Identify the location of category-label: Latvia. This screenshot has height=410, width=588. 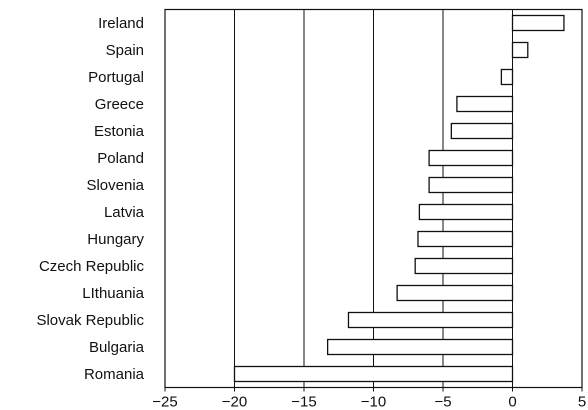
(124, 212).